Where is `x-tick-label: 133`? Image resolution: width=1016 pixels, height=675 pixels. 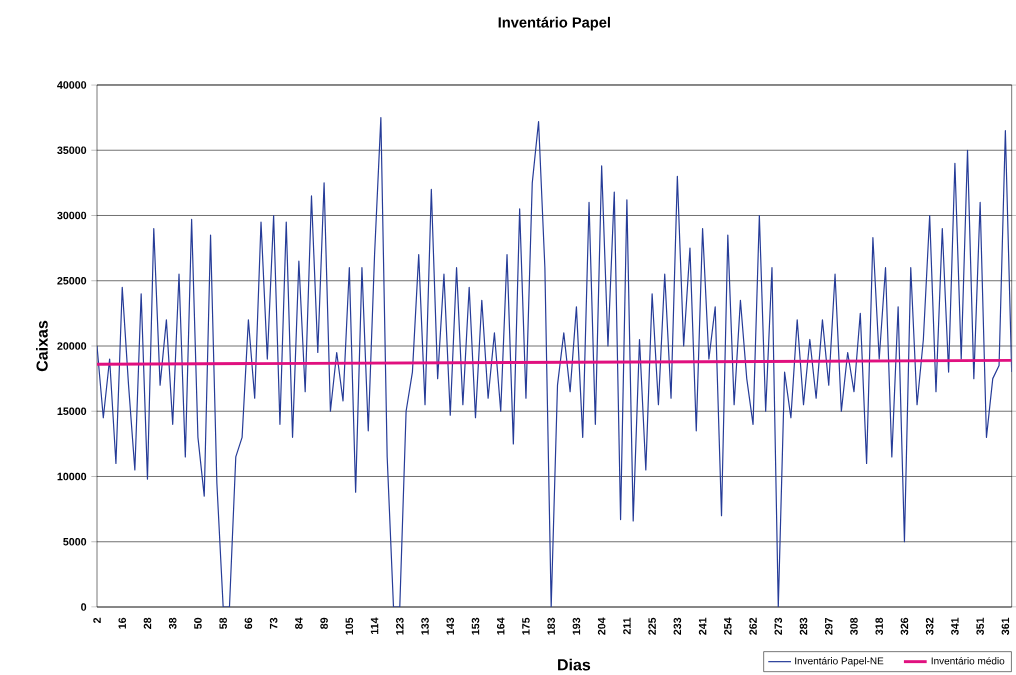
x-tick-label: 133 is located at coordinates (425, 626).